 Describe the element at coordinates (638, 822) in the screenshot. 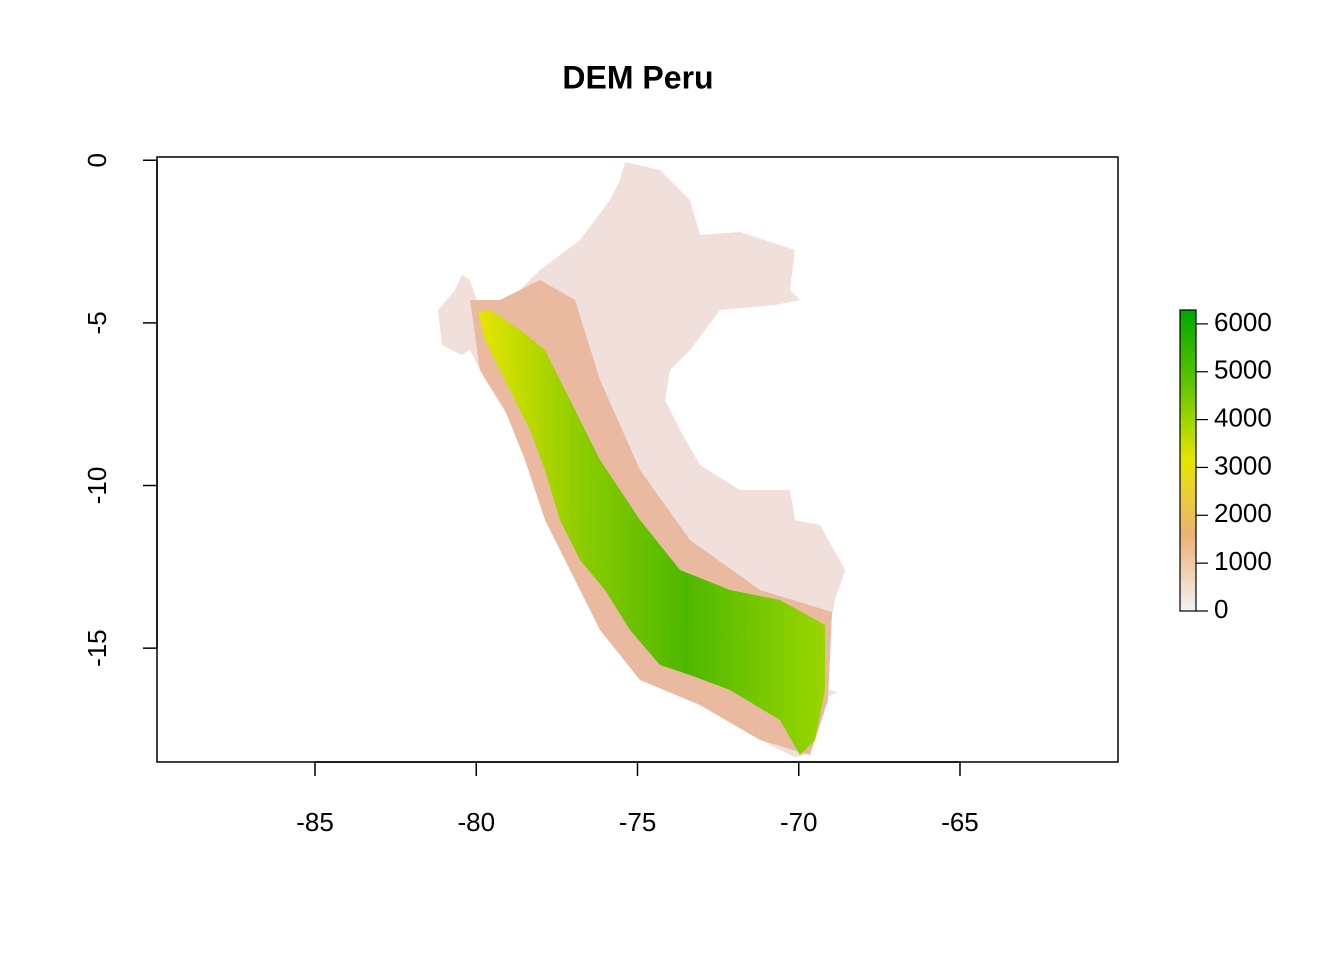

I see `x-tick-label: -75` at that location.